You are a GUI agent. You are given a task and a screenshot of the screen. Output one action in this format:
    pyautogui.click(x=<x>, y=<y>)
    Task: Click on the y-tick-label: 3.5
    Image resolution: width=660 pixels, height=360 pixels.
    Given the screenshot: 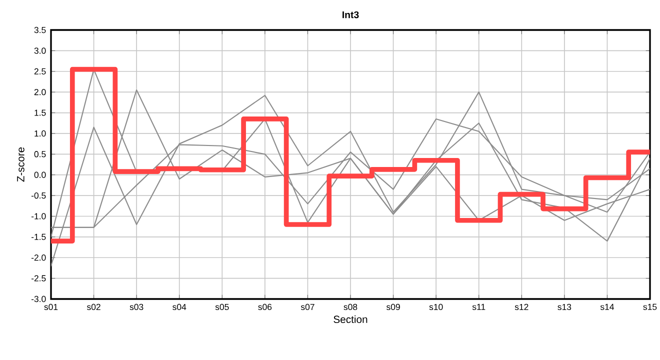 What is the action you would take?
    pyautogui.click(x=40, y=30)
    